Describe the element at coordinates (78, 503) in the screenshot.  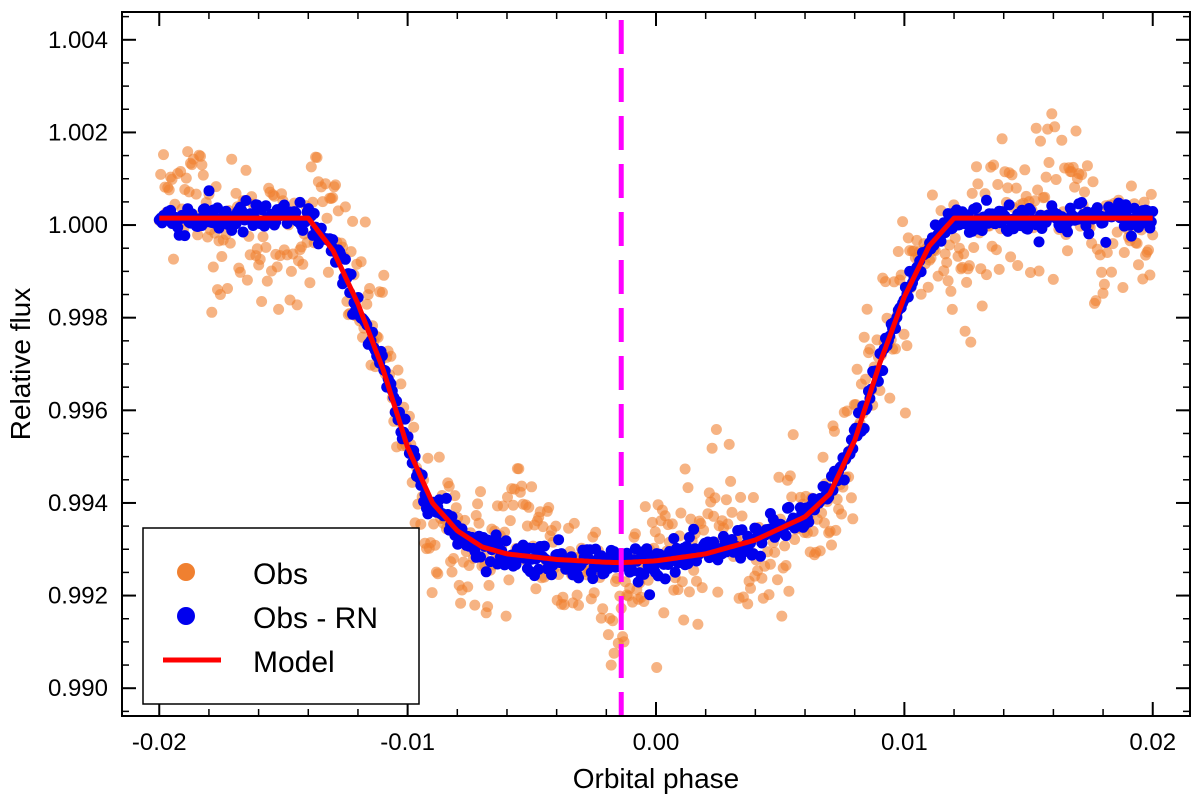
I see `y-tick-label: 0.994` at that location.